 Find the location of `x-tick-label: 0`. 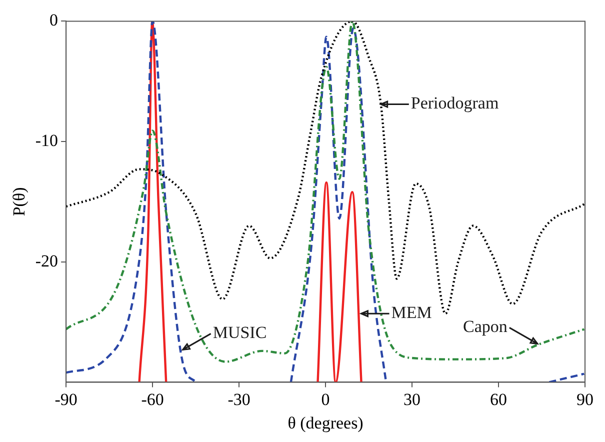

x-tick-label: 0 is located at coordinates (325, 399).